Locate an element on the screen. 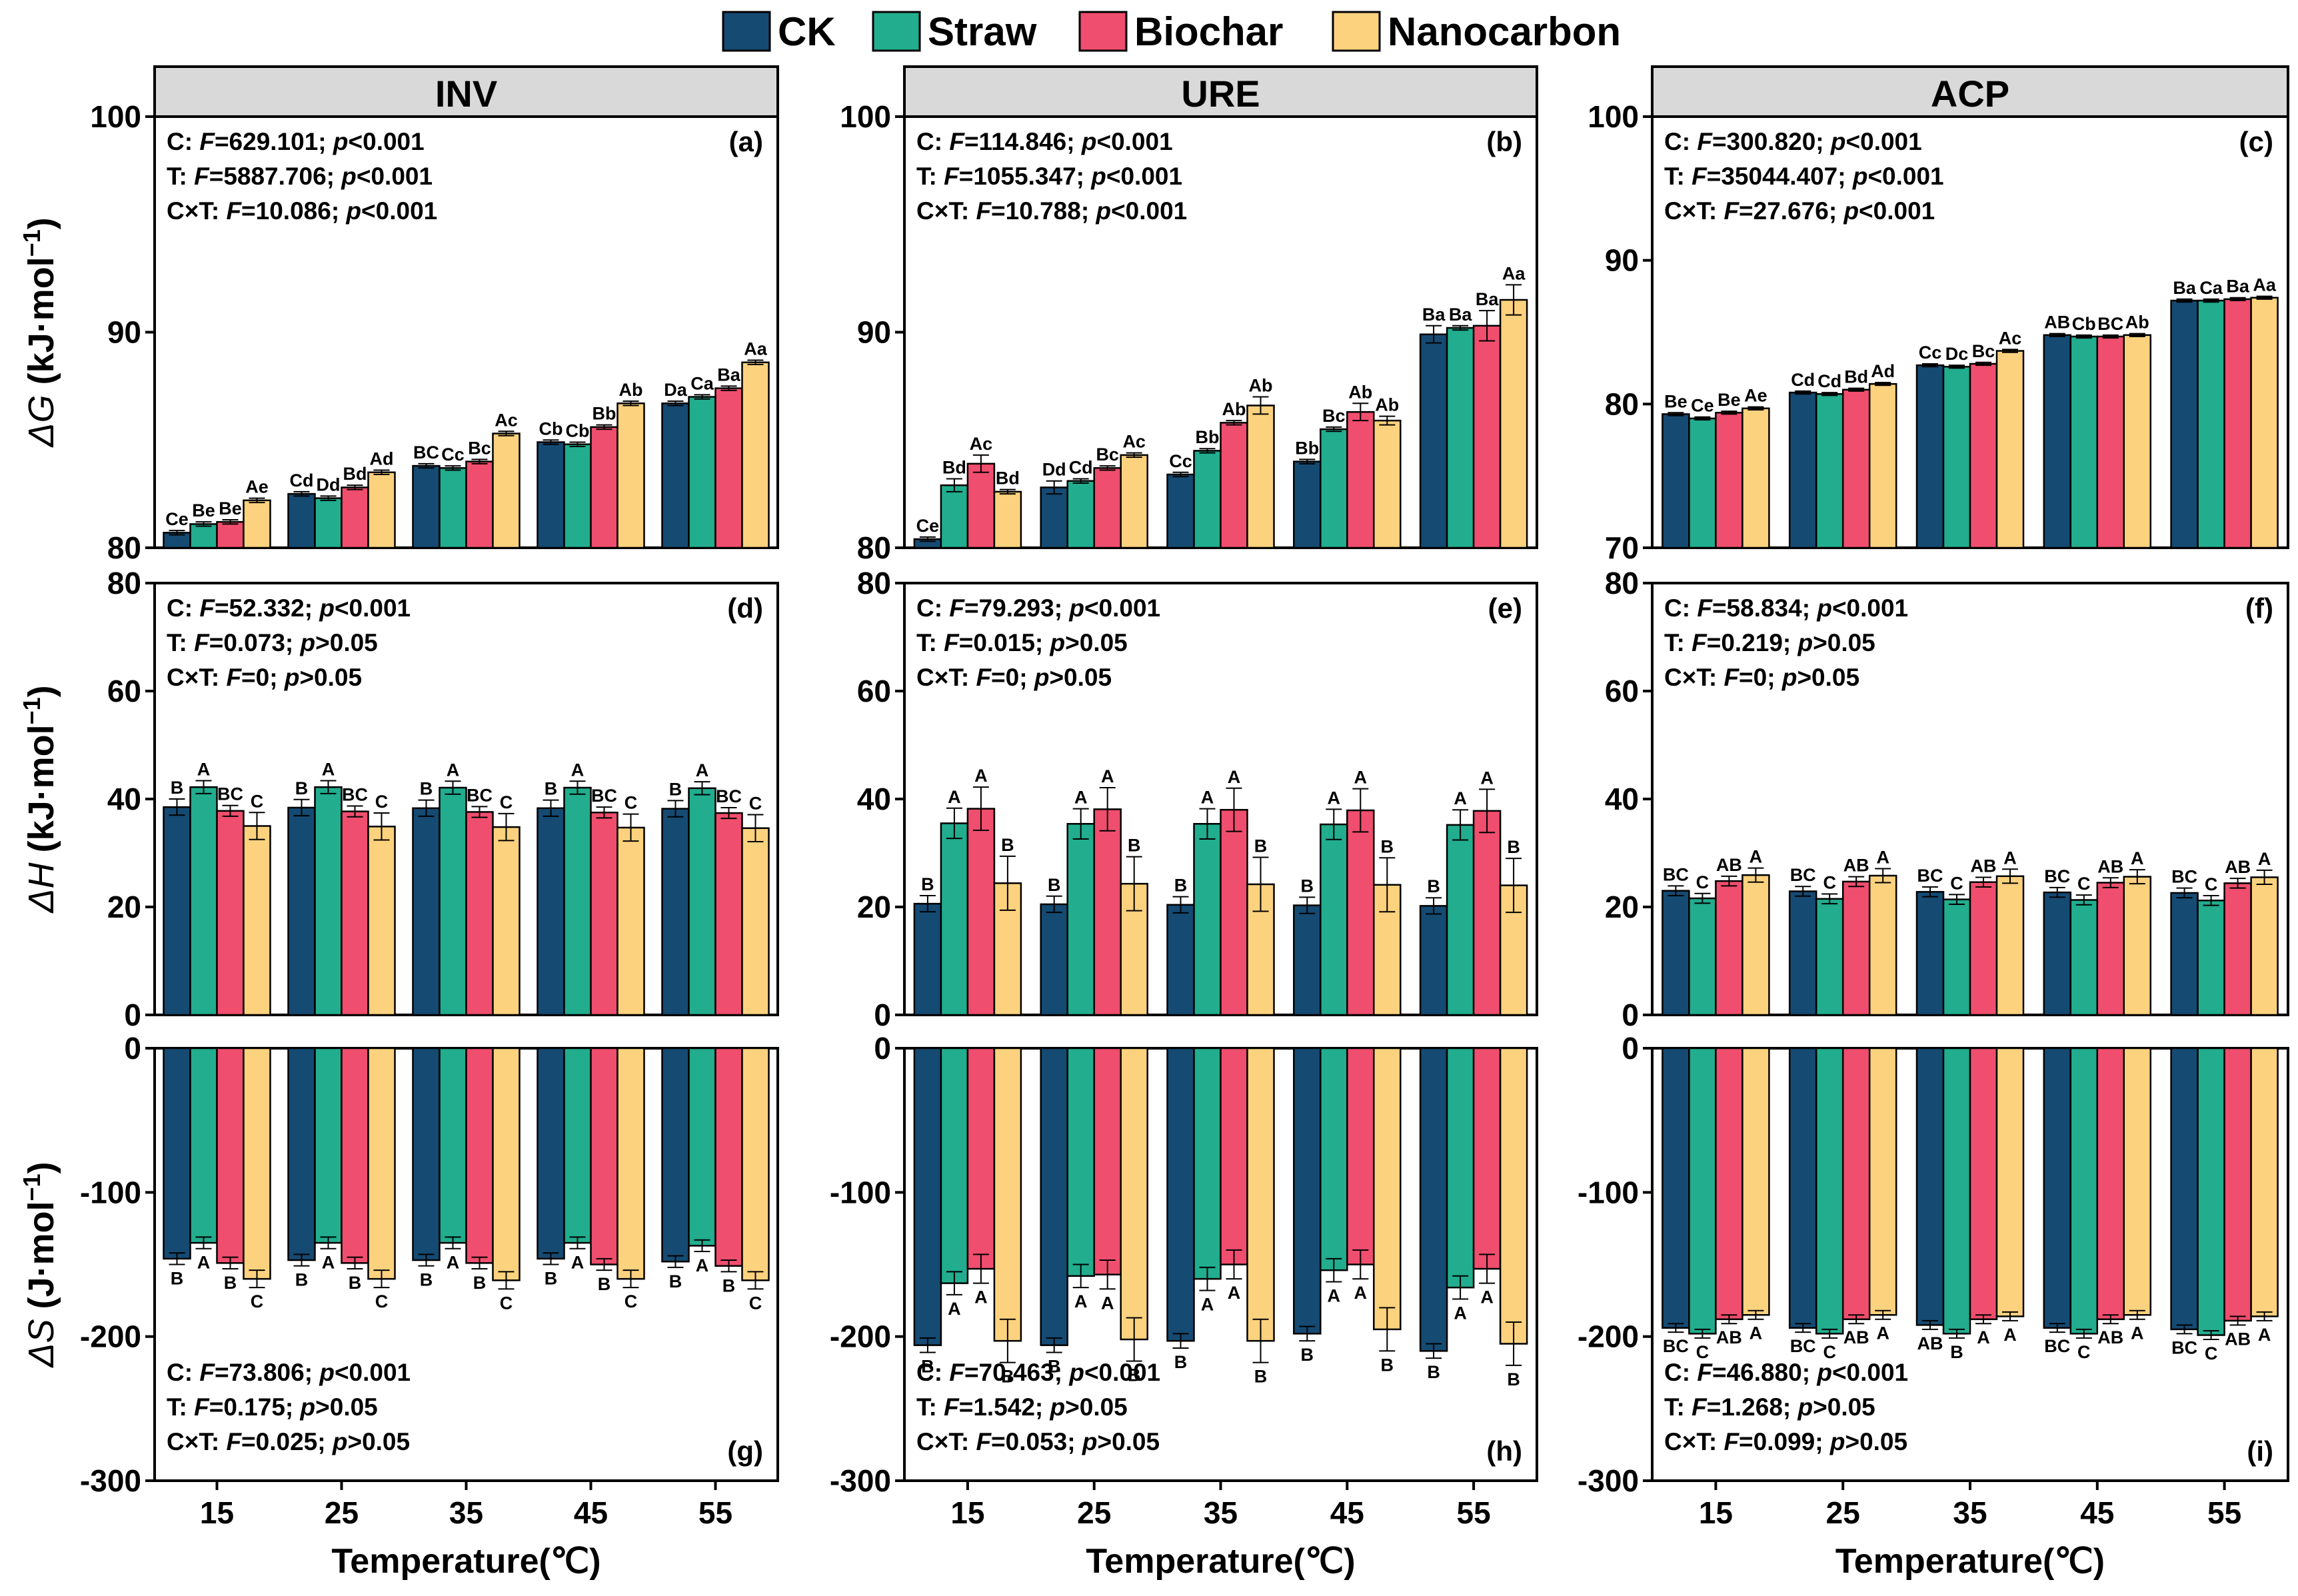 The height and width of the screenshot is (1596, 2298). significance-label: Ae is located at coordinates (257, 487).